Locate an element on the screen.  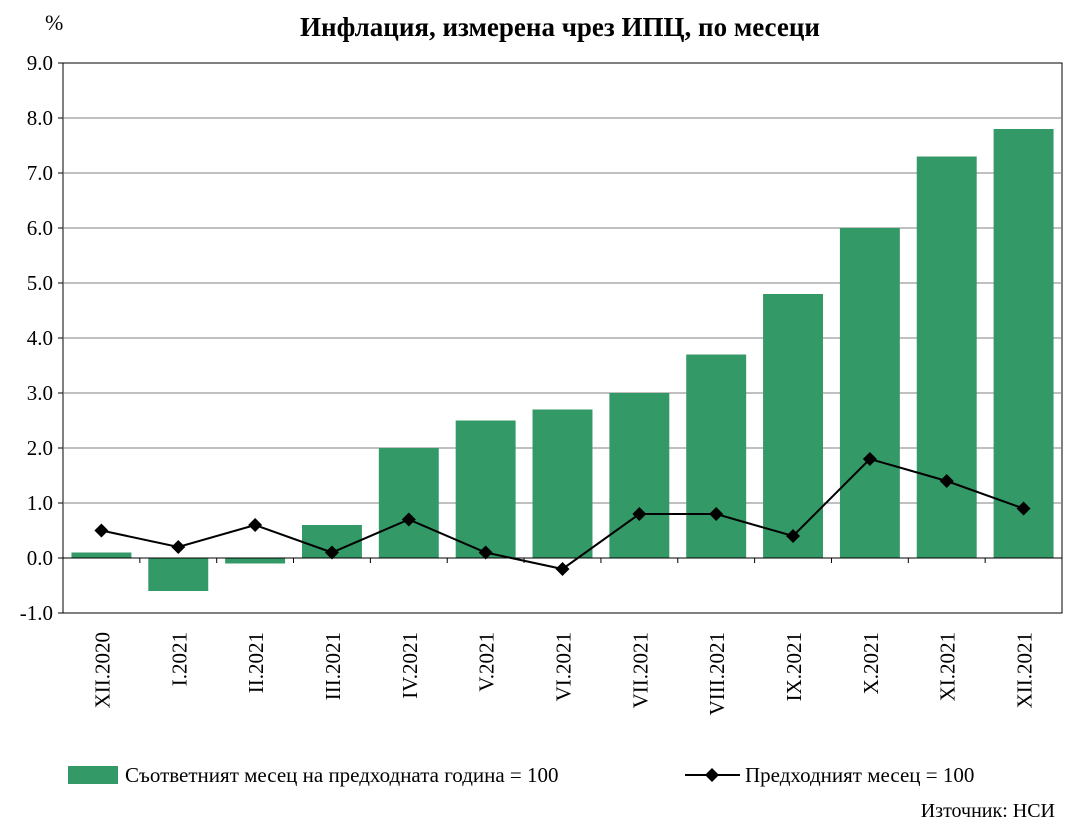
x-tick-label: VIII.2021 is located at coordinates (717, 673).